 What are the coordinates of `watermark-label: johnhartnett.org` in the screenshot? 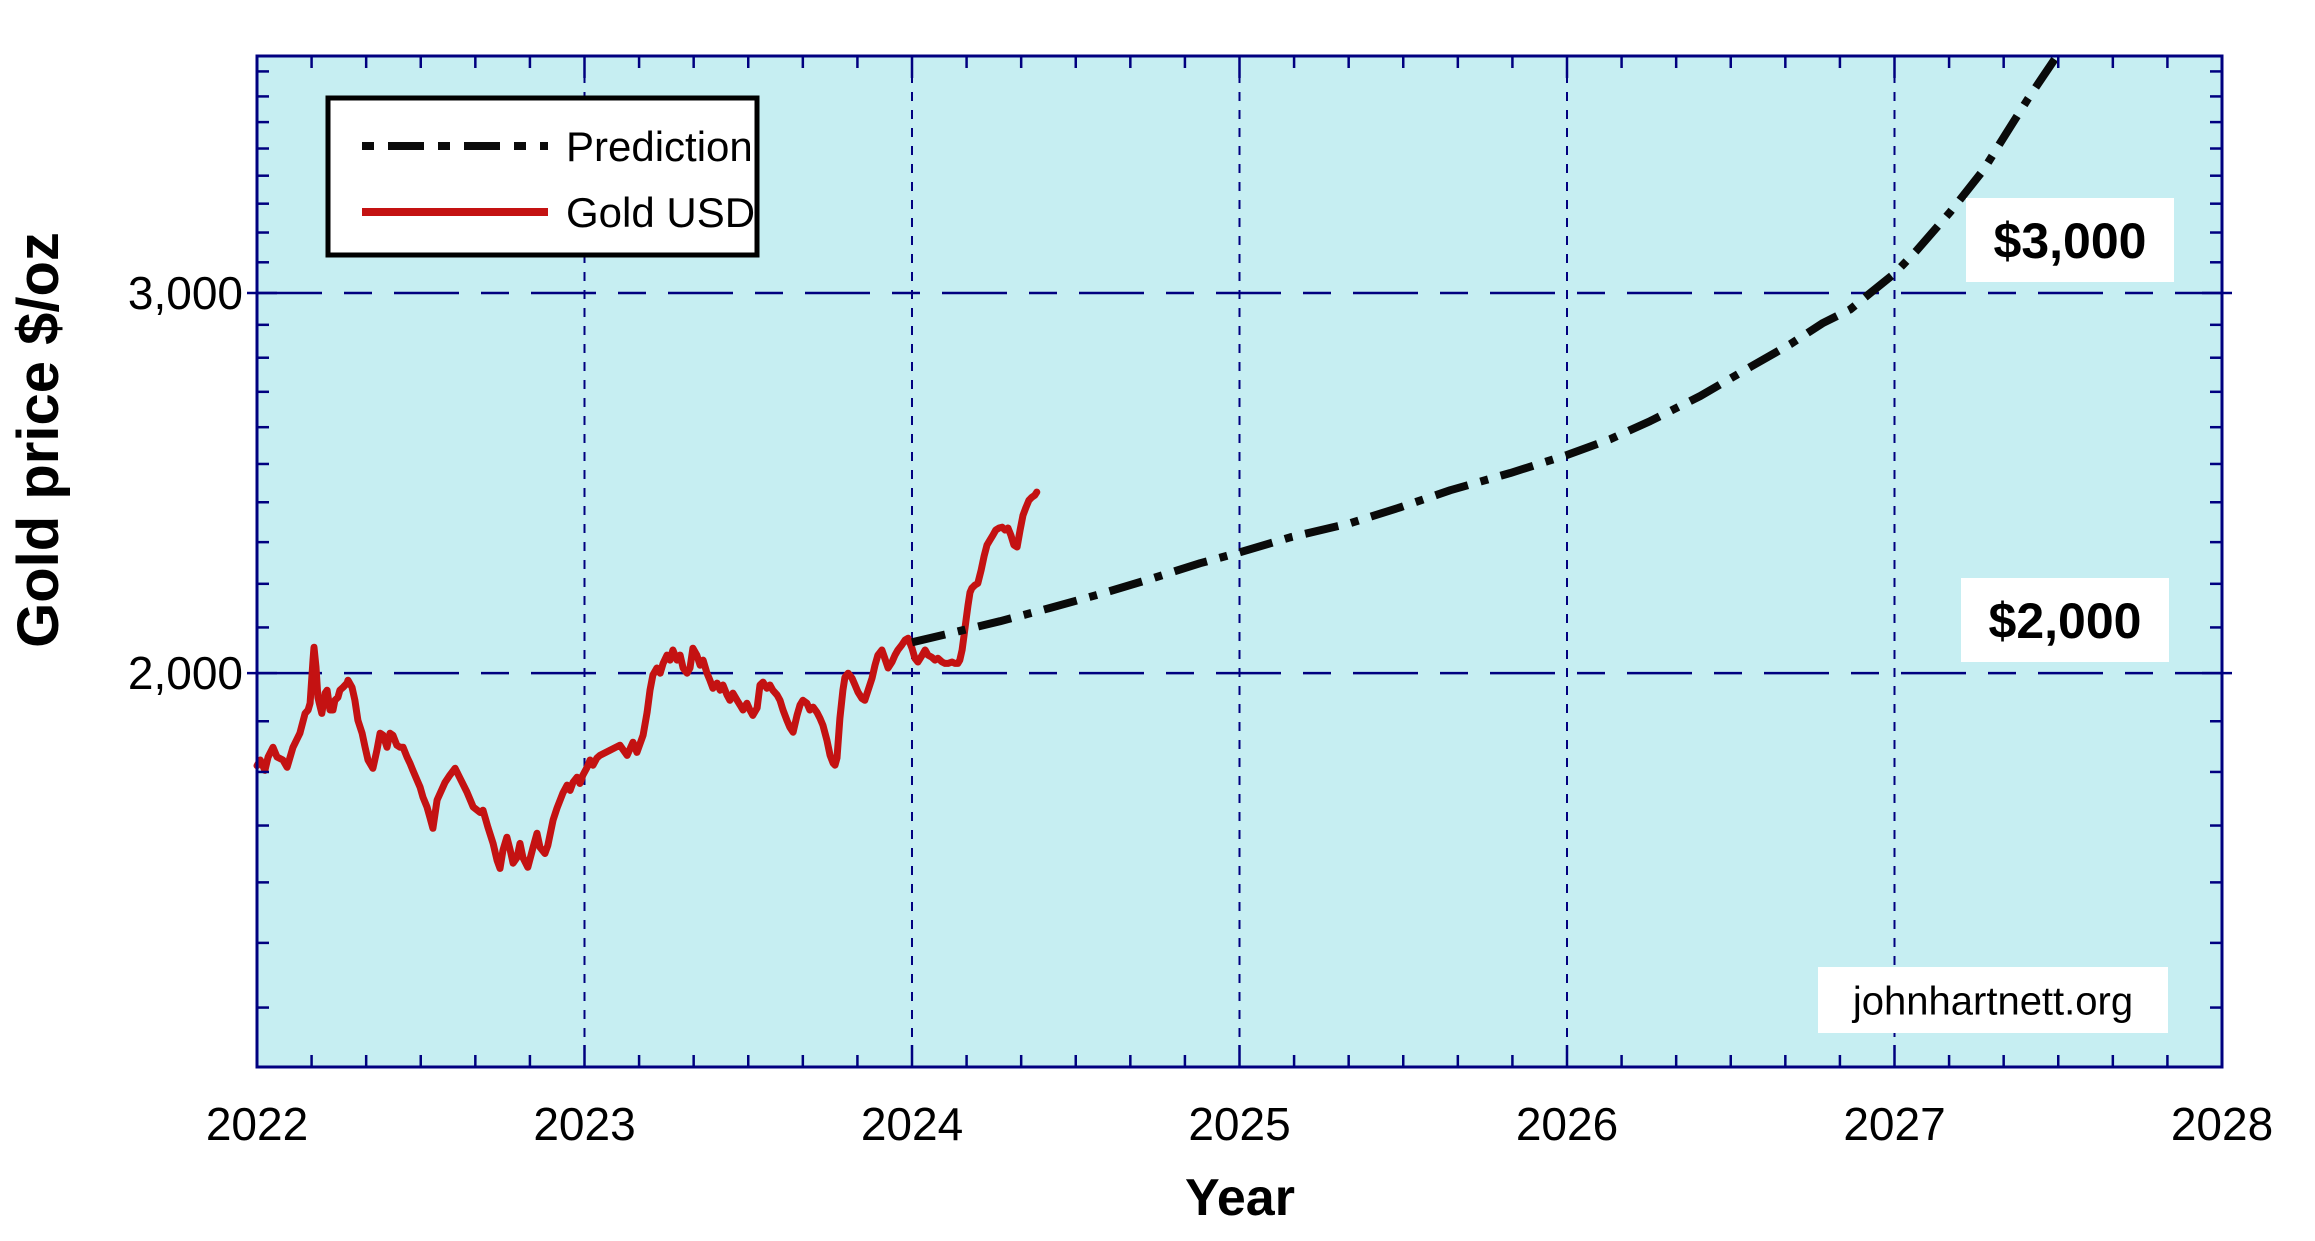 It's located at (1992, 1001).